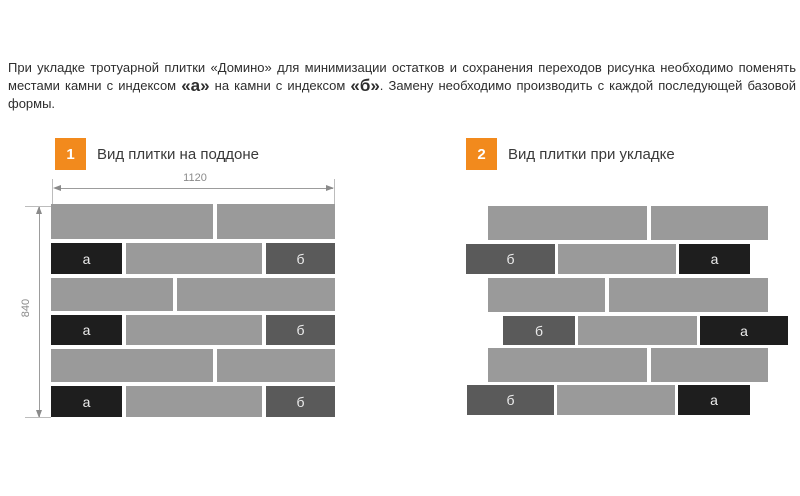  I want to click on intro-index-emphasis: «а», so click(195, 85).